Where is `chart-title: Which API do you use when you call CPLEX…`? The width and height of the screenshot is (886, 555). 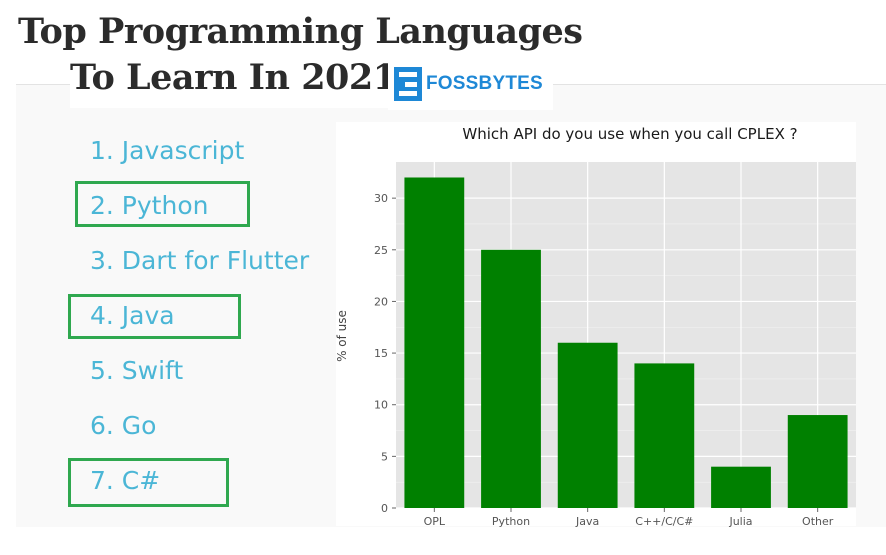
chart-title: Which API do you use when you call CPLEX… is located at coordinates (629, 134).